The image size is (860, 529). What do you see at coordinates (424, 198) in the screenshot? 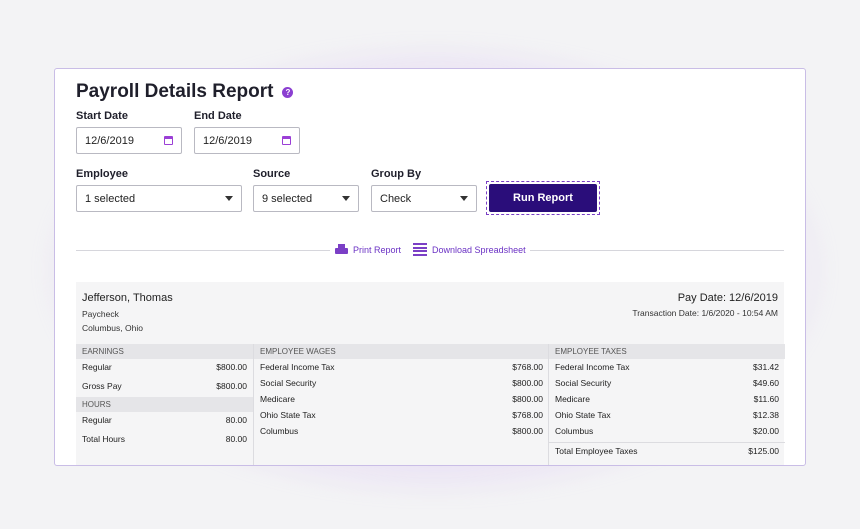
I see `group-by-select: Check` at bounding box center [424, 198].